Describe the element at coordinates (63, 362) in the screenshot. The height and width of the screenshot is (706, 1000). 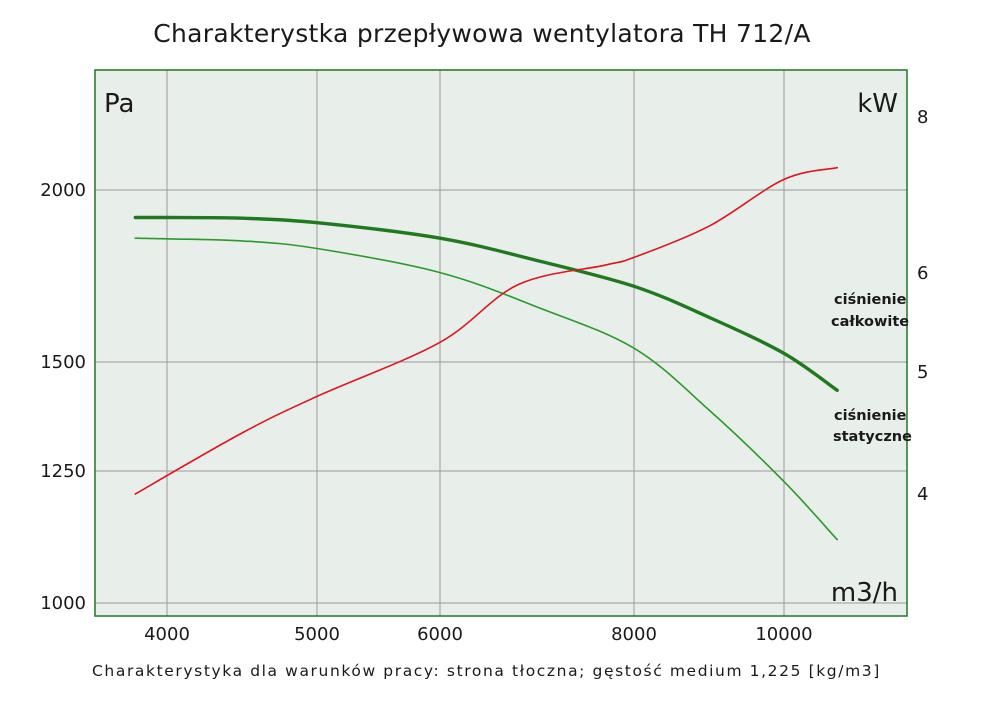
I see `y-left-tick-label: 1500` at that location.